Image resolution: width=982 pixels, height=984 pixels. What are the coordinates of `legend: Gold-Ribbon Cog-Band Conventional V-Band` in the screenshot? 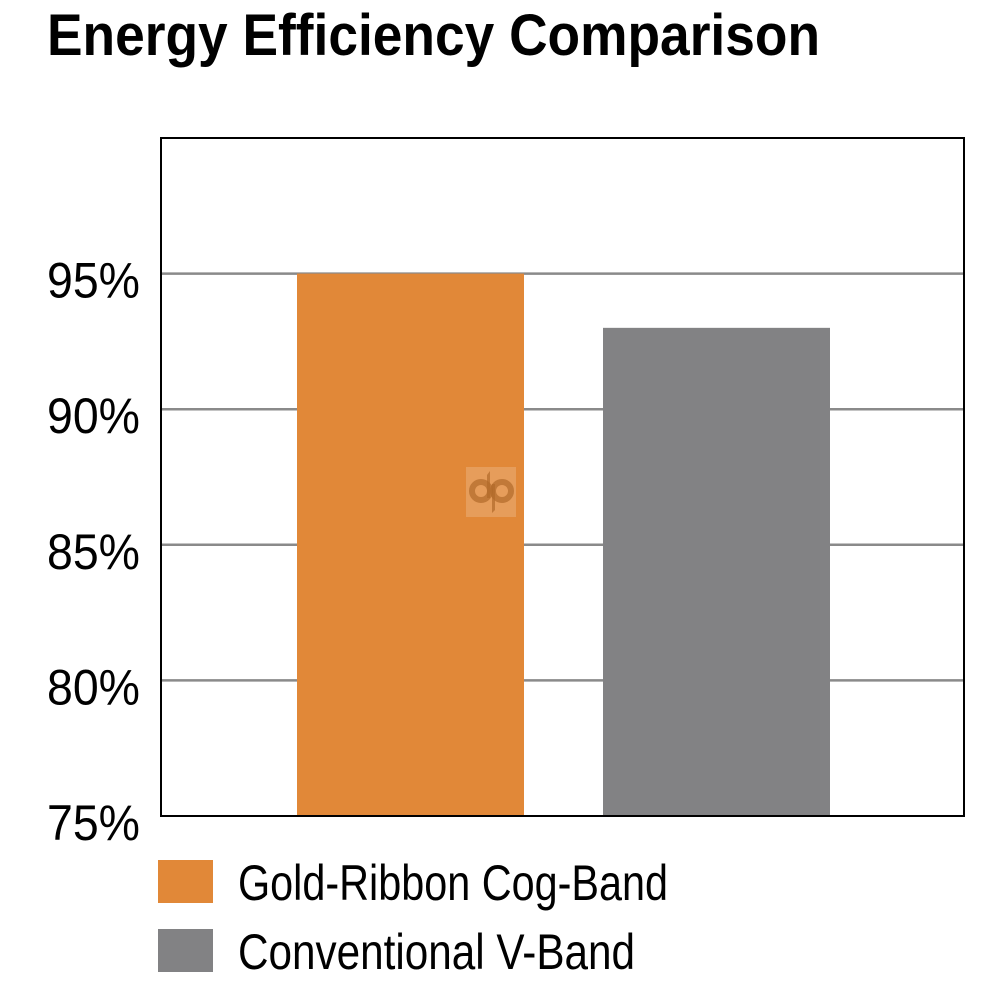 It's located at (413, 917).